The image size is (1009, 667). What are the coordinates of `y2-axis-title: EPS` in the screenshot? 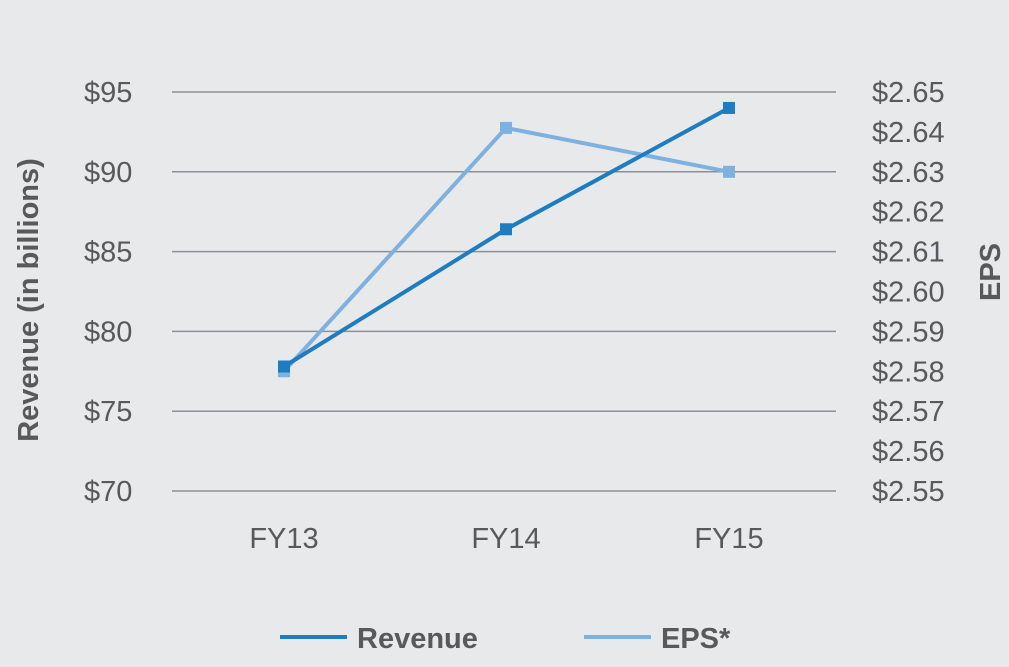 It's located at (991, 272).